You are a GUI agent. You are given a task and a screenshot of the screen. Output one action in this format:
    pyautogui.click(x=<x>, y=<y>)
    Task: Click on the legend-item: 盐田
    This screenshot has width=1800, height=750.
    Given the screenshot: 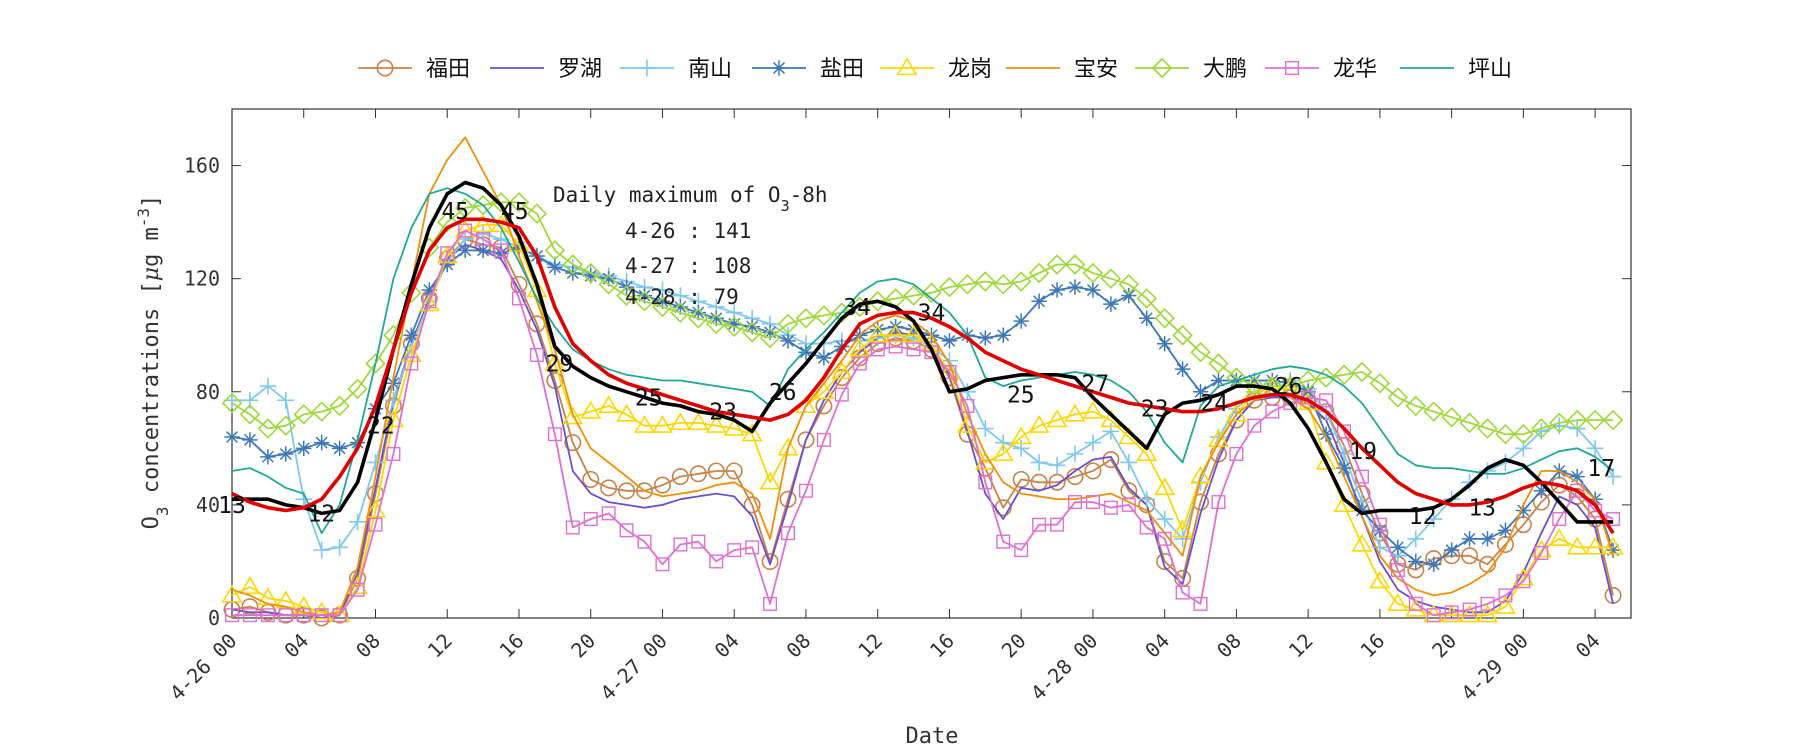 What is the action you would take?
    pyautogui.click(x=808, y=69)
    